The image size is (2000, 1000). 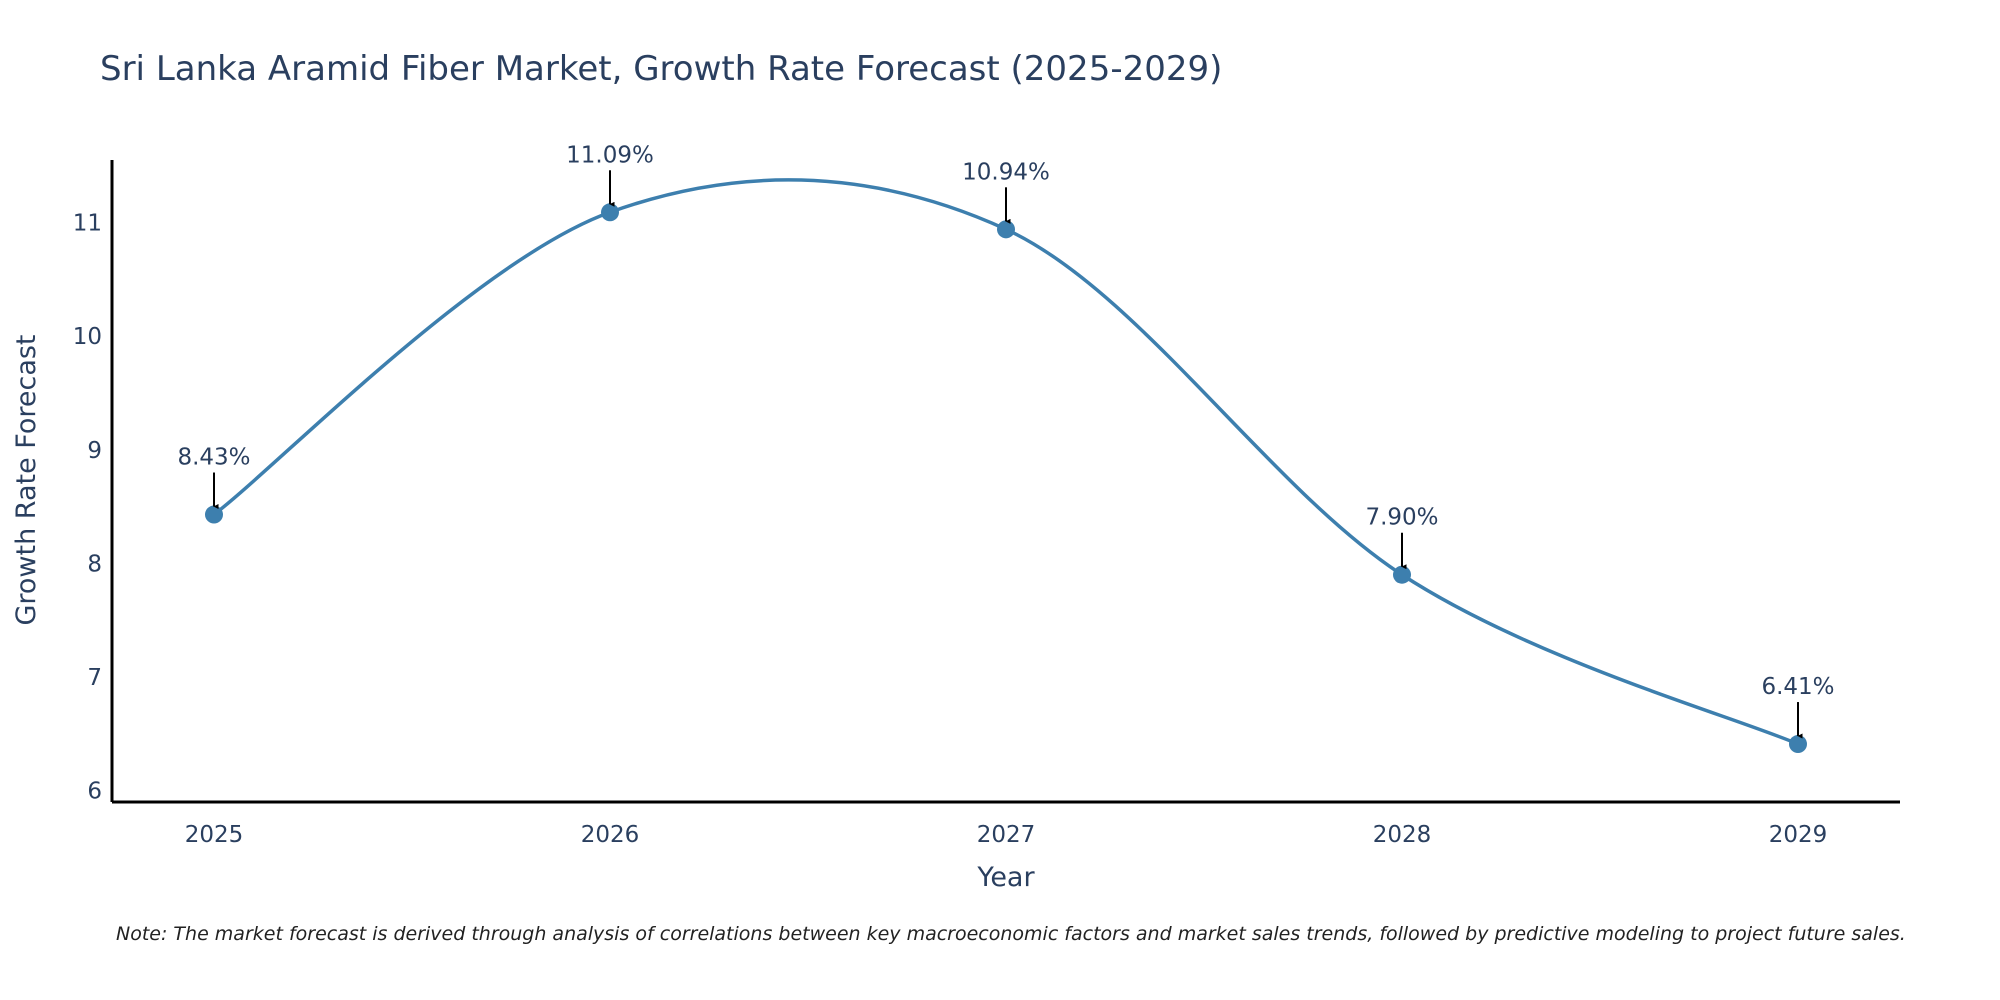 I want to click on y-tick-label: 7, so click(x=94, y=678).